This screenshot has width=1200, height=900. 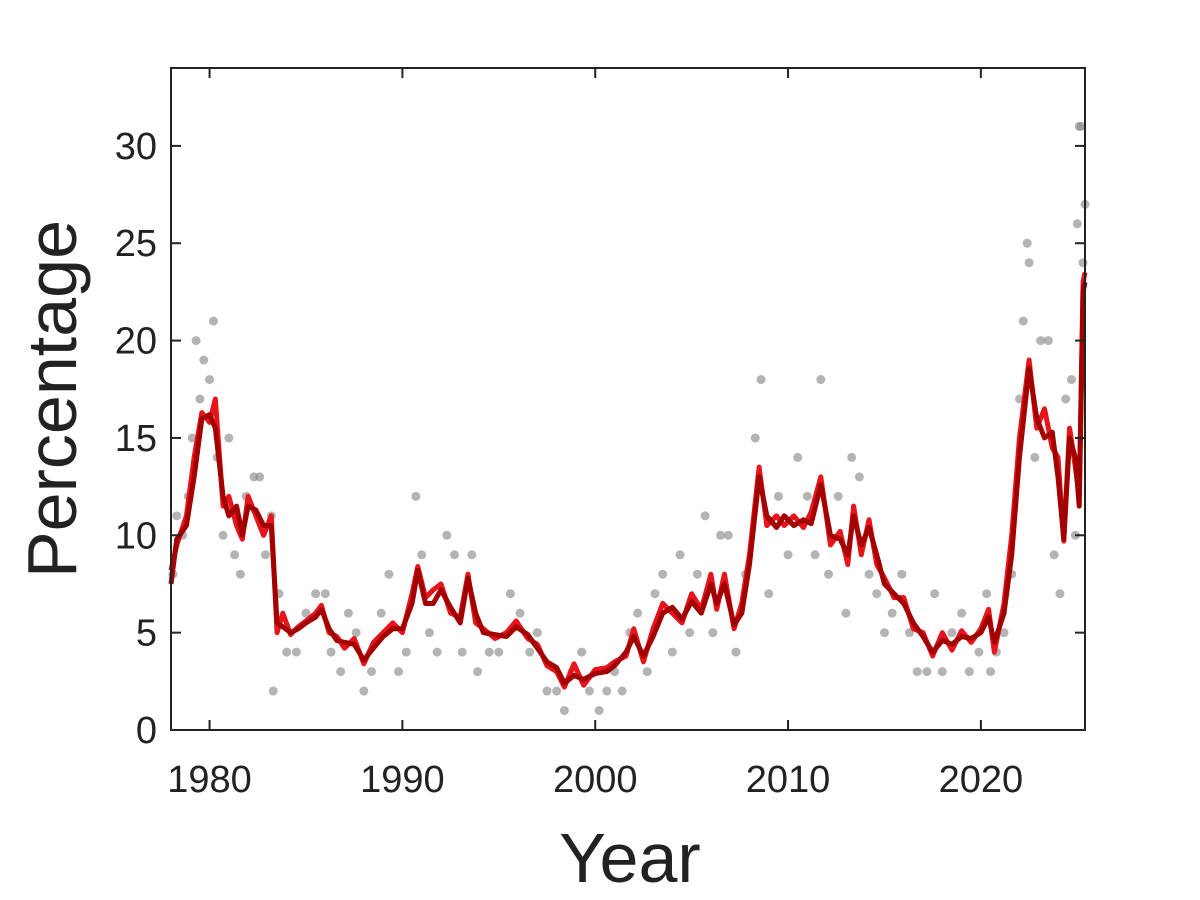 I want to click on x-axis-label: Year, so click(x=629, y=858).